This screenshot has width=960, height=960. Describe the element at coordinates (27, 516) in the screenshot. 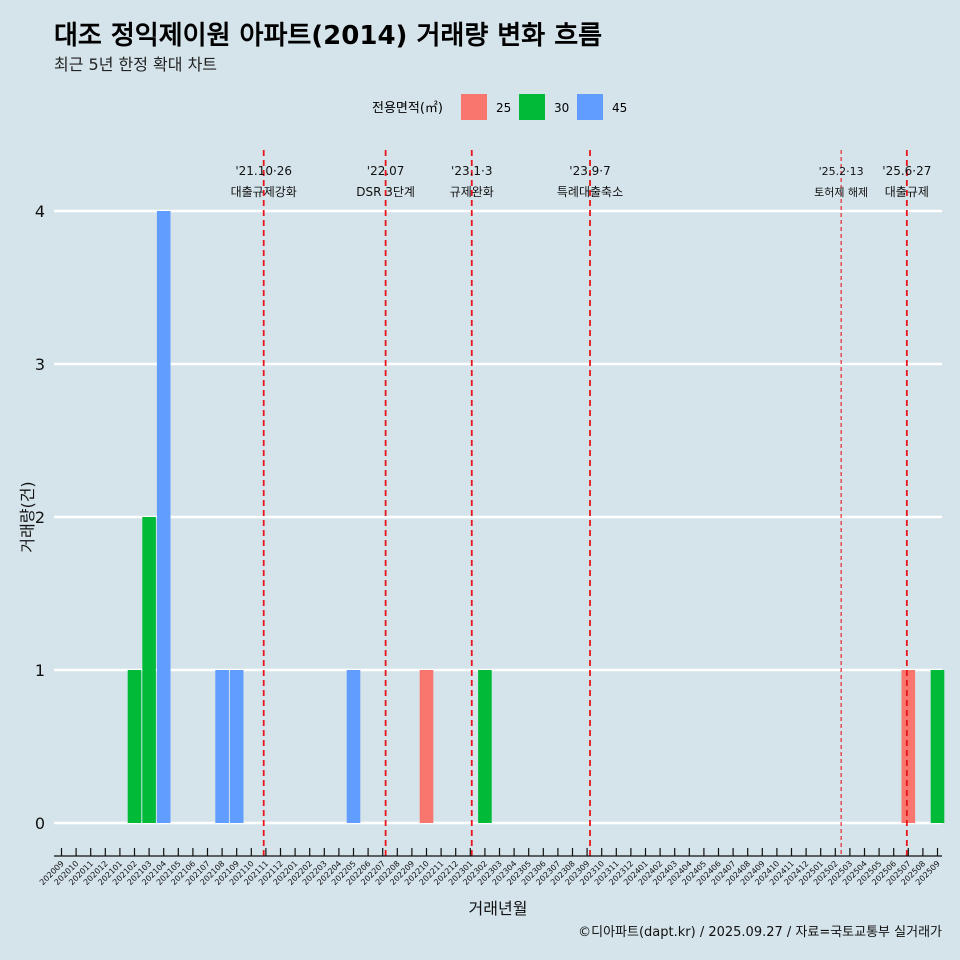

I see `y-axis-title: 거래량(건)` at that location.